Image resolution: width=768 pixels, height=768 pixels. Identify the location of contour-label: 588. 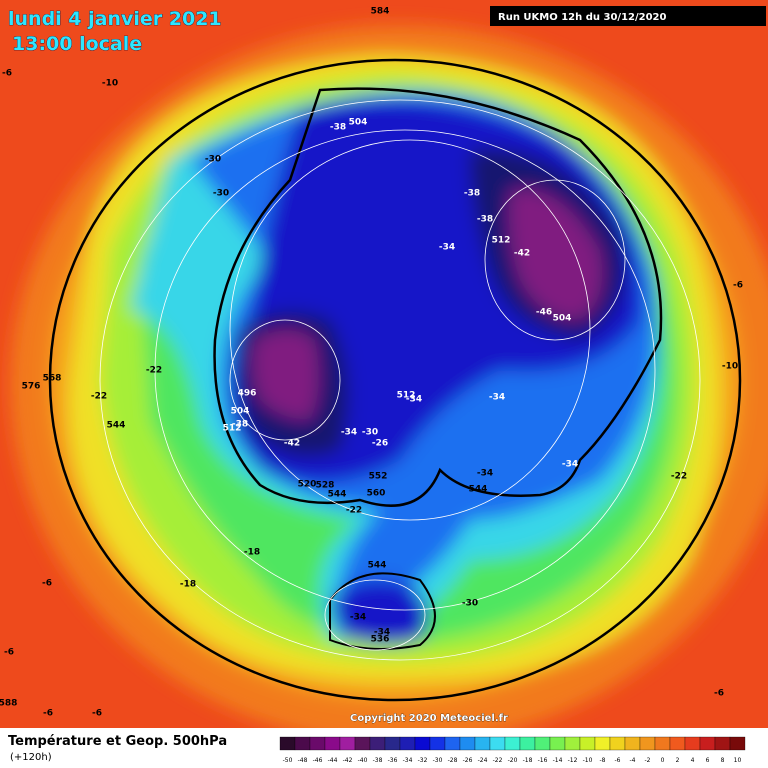
(8, 704).